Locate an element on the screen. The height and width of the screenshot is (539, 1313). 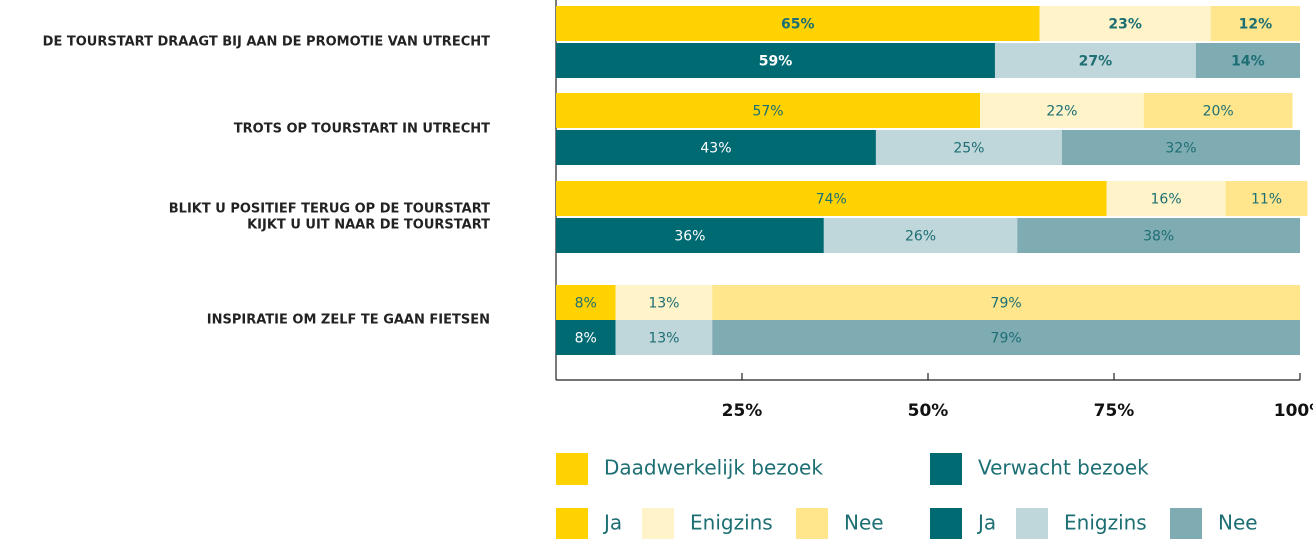
value-label: 38% is located at coordinates (1158, 237).